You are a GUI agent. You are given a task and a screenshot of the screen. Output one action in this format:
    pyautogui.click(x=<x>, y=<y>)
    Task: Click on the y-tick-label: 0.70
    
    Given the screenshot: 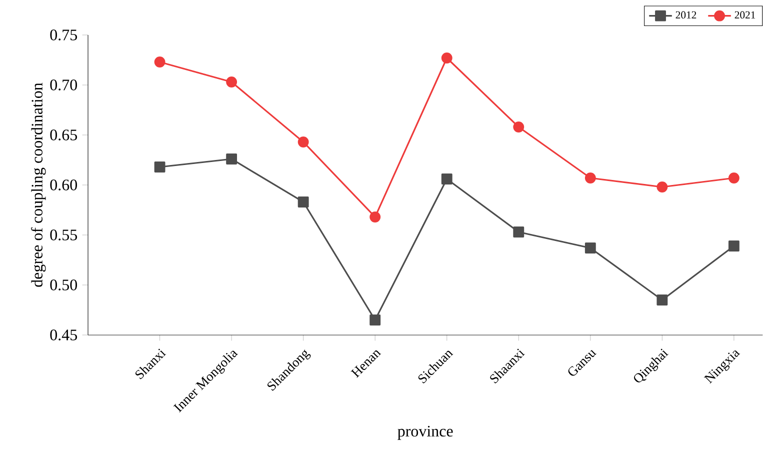 What is the action you would take?
    pyautogui.click(x=63, y=85)
    